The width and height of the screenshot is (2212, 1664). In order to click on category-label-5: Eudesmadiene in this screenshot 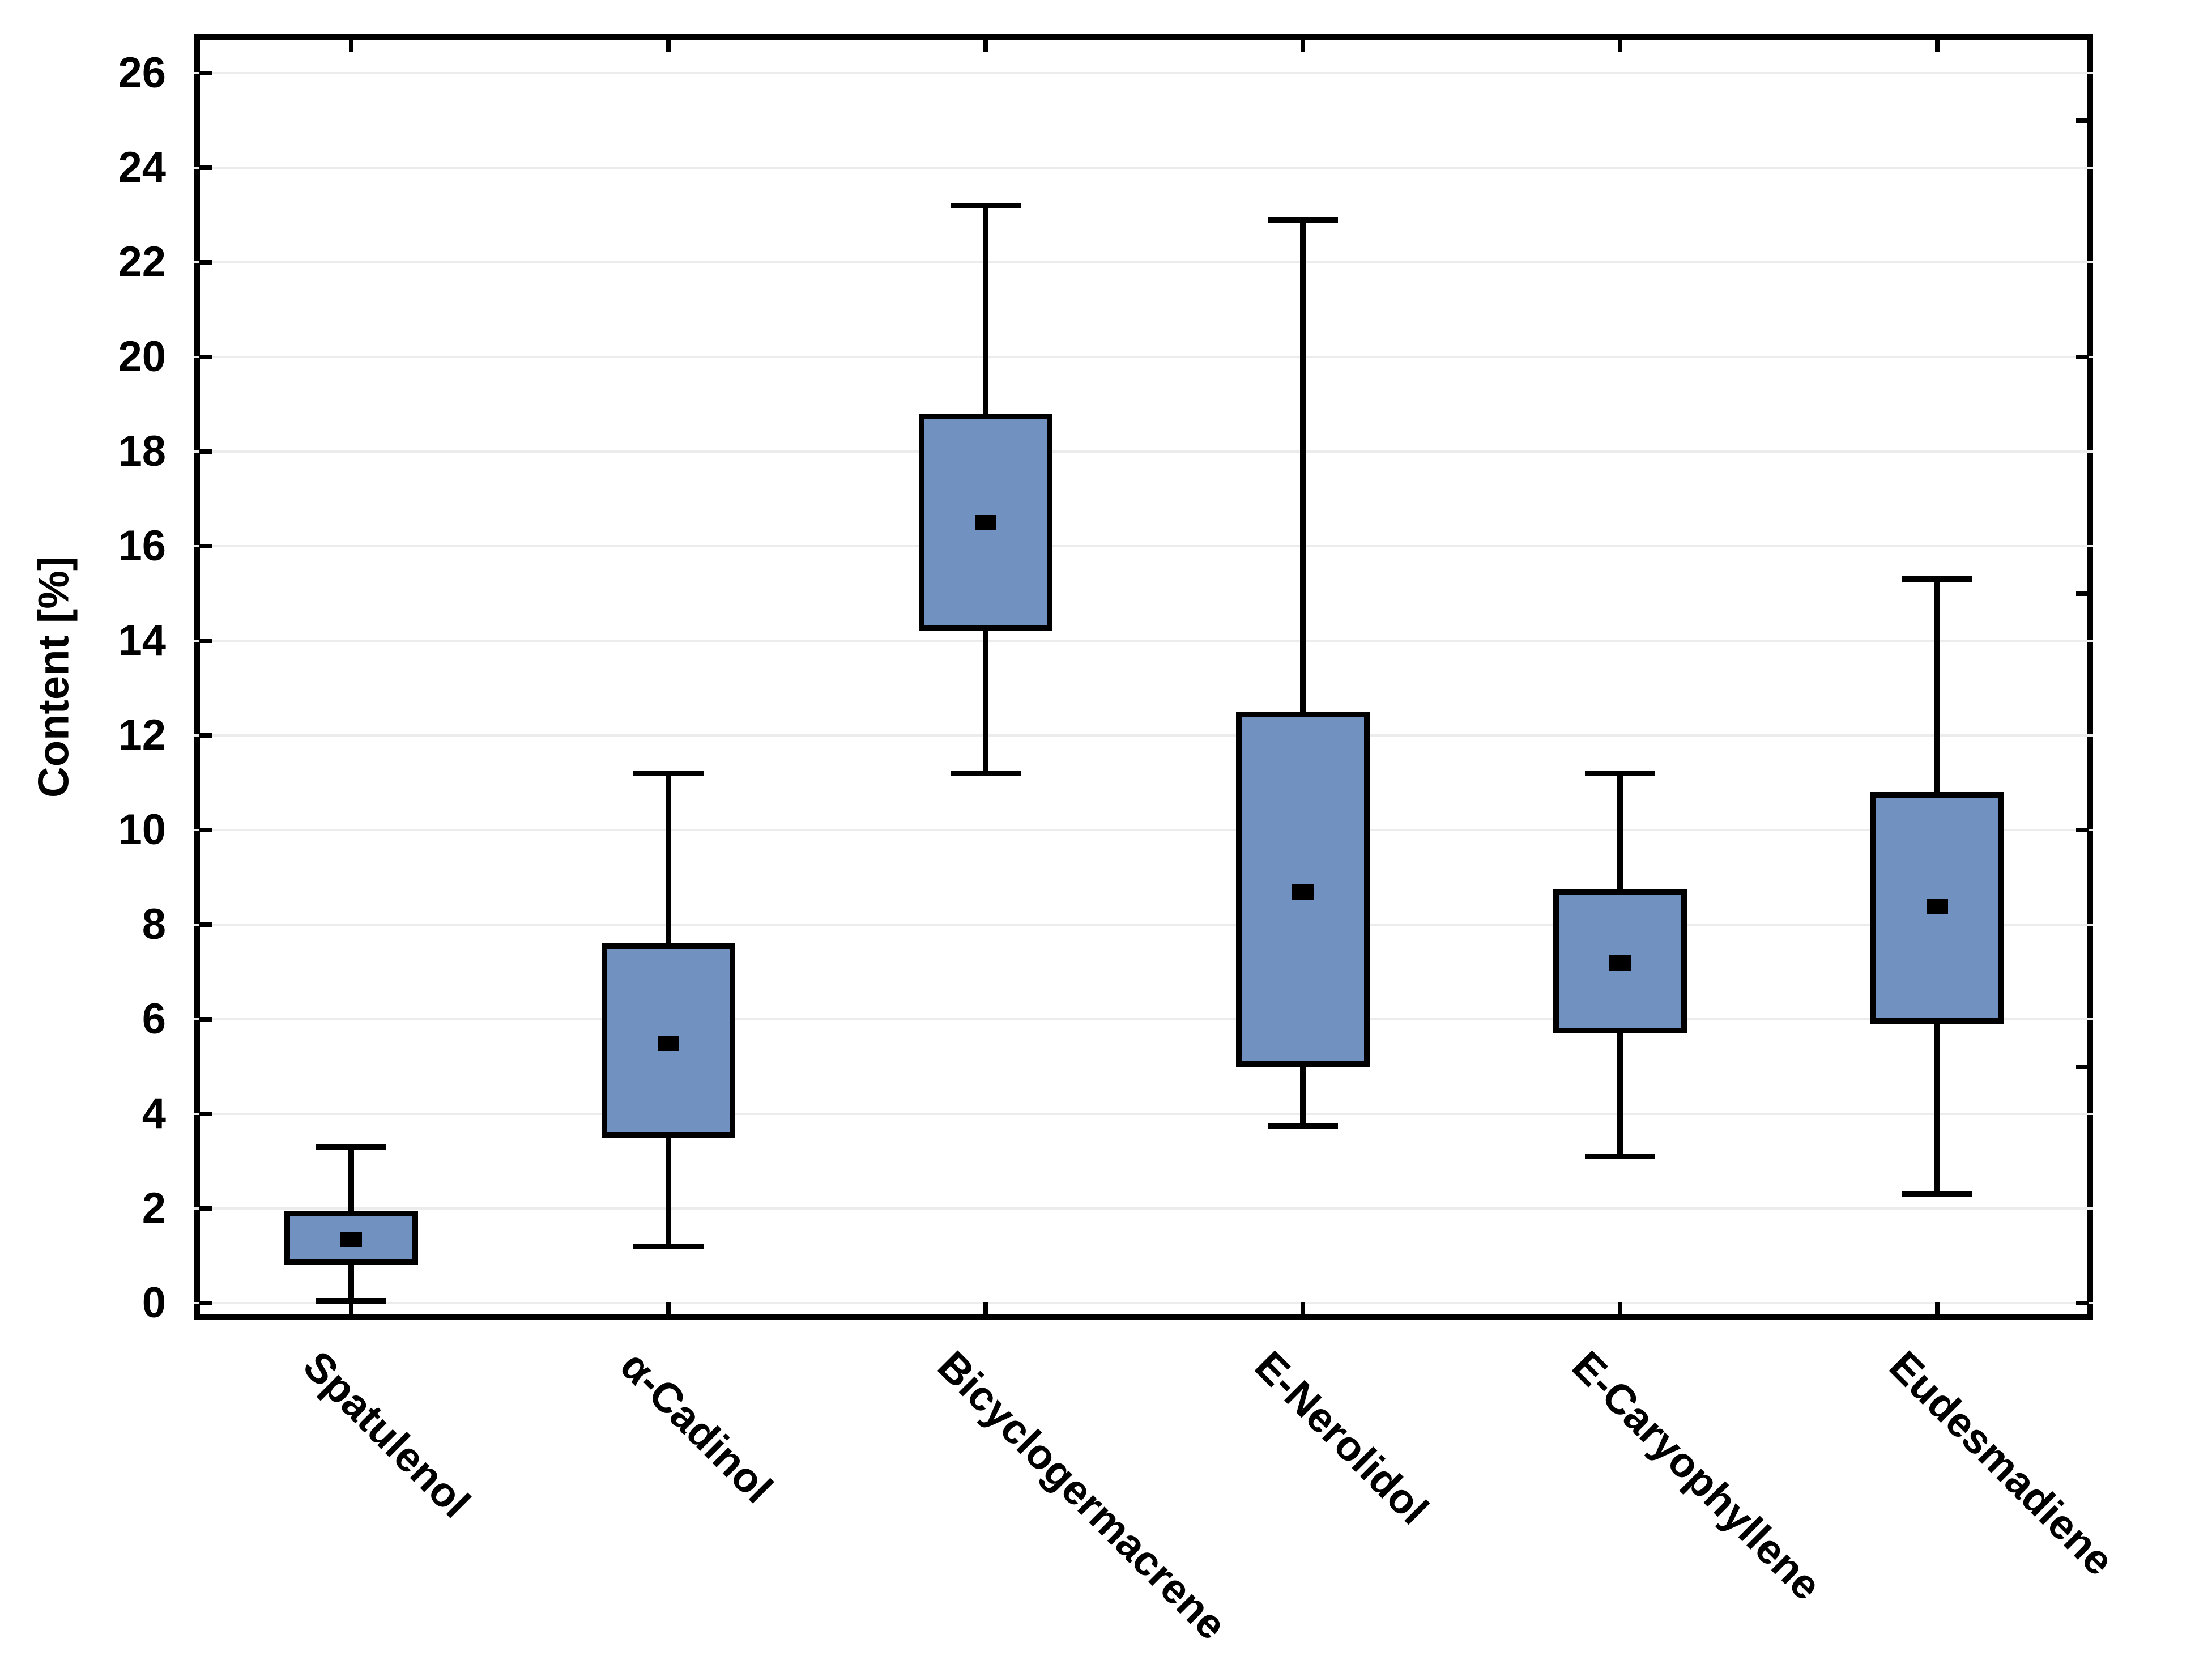, I will do `click(2001, 1464)`.